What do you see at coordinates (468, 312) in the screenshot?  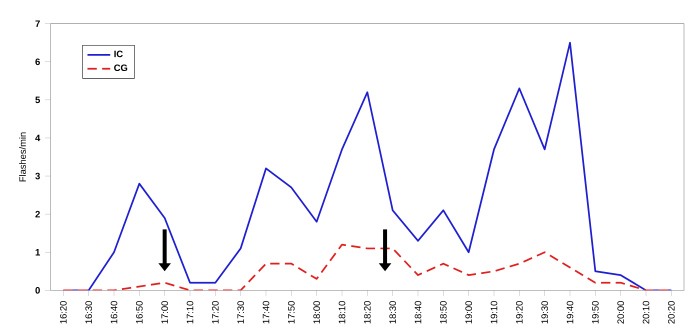 I see `x-tick-label: 19:00` at bounding box center [468, 312].